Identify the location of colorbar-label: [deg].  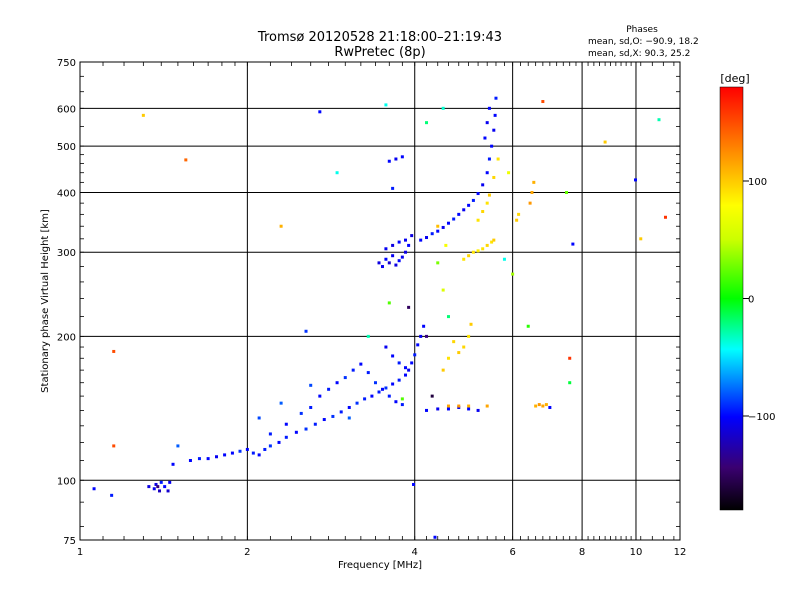
(734, 78).